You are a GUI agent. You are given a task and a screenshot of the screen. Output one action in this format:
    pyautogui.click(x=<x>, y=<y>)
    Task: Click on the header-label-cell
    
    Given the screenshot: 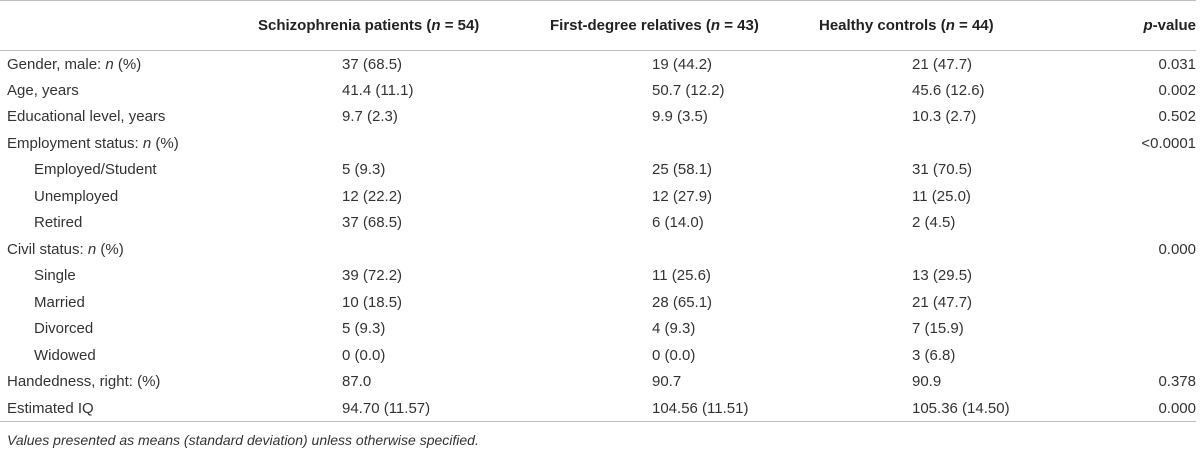 What is the action you would take?
    pyautogui.click(x=123, y=25)
    